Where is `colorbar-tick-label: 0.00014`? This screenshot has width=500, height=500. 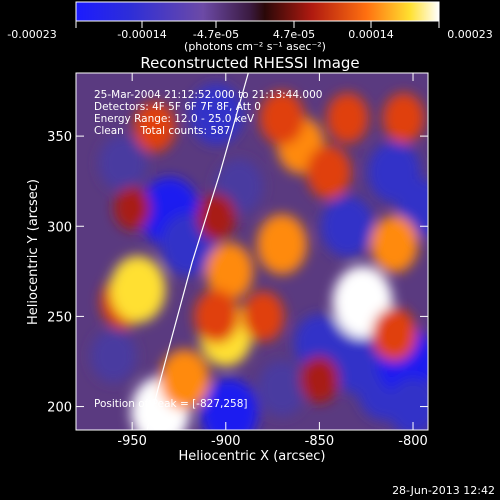 colorbar-tick-label: 0.00014 is located at coordinates (371, 34).